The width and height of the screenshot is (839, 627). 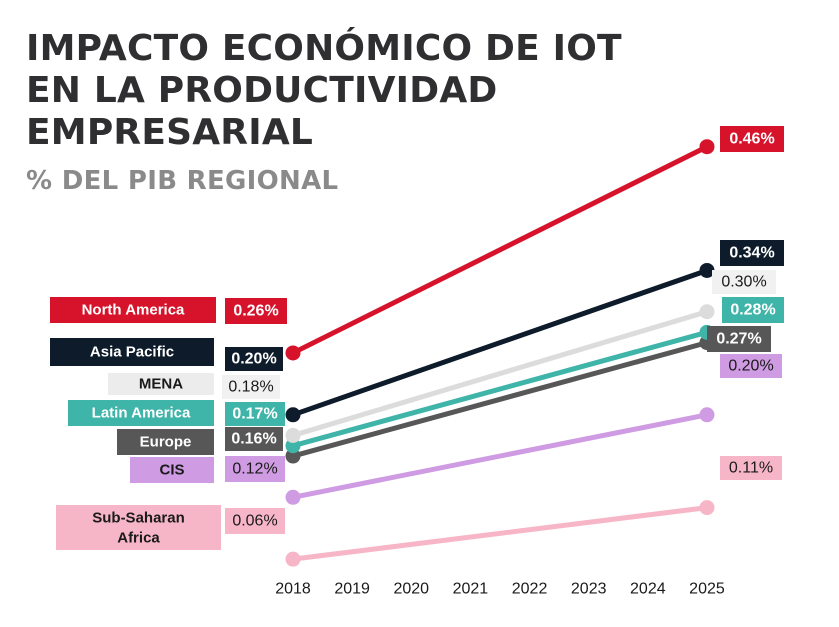 I want to click on legend-label-north-america: North America, so click(x=133, y=310).